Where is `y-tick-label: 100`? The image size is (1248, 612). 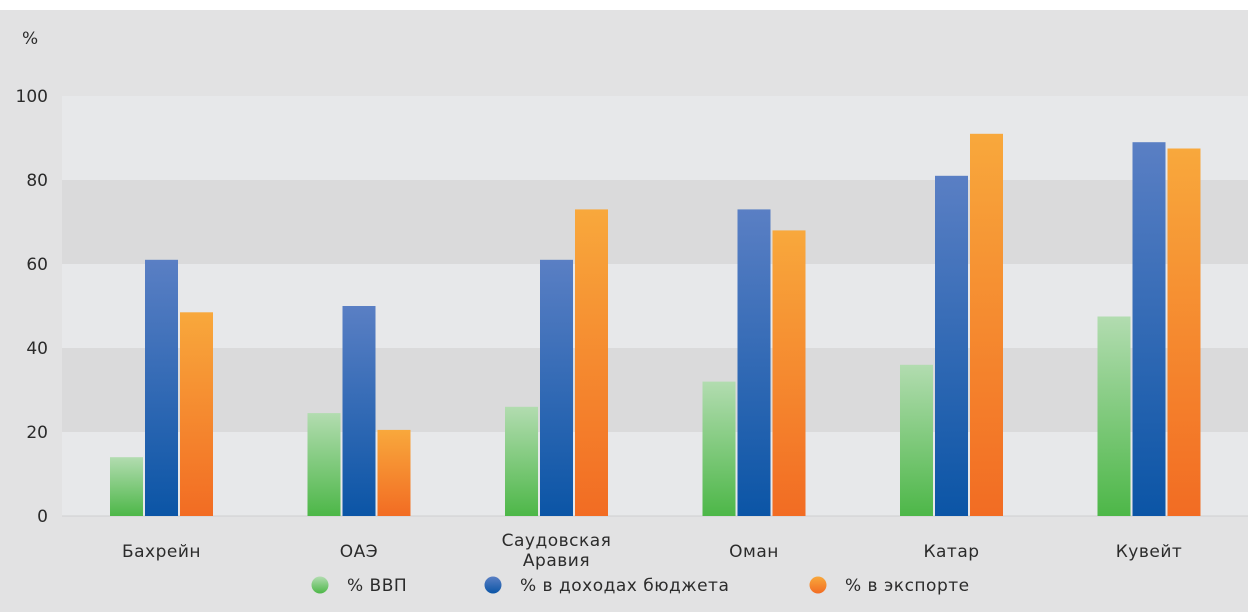 y-tick-label: 100 is located at coordinates (32, 97).